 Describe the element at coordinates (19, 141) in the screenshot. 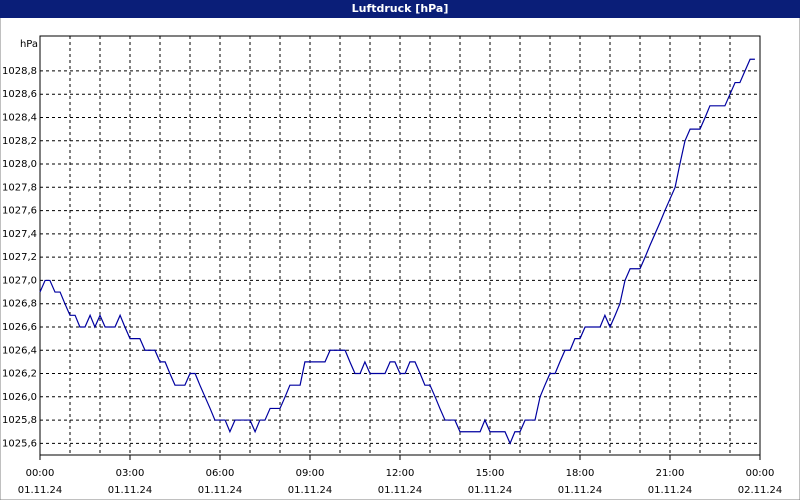

I see `y-tick-label: 1028,2` at that location.